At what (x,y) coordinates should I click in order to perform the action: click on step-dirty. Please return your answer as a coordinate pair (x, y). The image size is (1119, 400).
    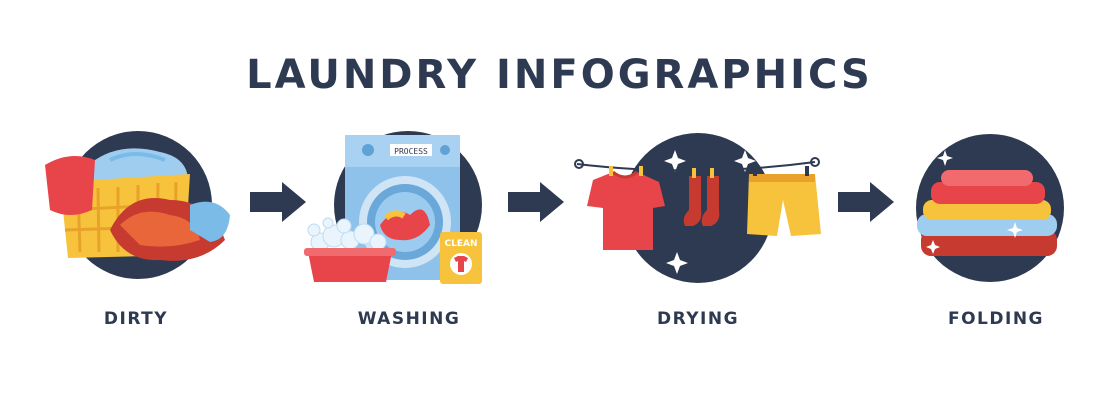
    Looking at the image, I should click on (135, 205).